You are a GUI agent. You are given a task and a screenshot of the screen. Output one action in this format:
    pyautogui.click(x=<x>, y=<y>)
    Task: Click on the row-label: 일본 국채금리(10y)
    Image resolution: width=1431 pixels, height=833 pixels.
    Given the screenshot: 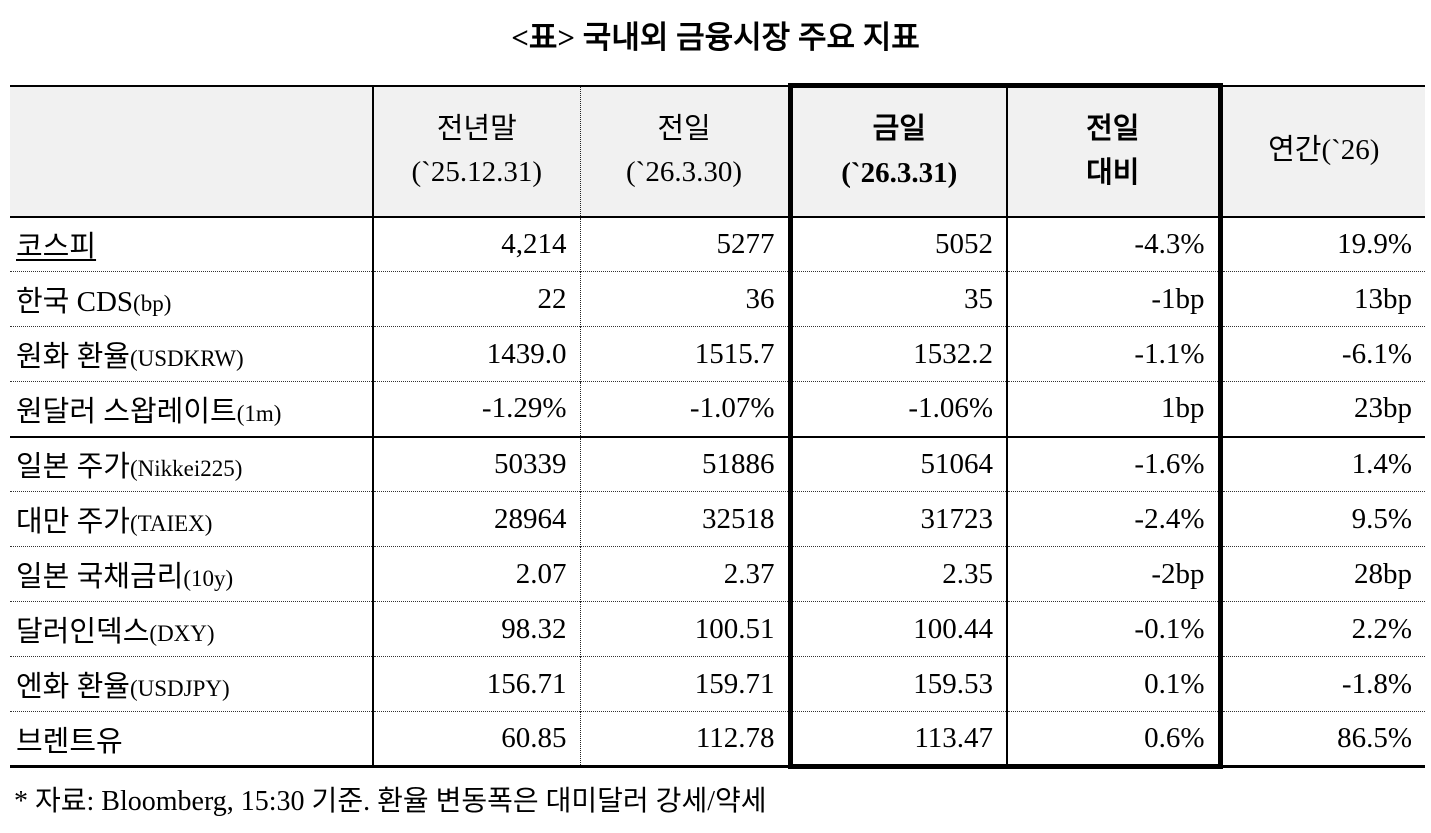 What is the action you would take?
    pyautogui.click(x=192, y=574)
    